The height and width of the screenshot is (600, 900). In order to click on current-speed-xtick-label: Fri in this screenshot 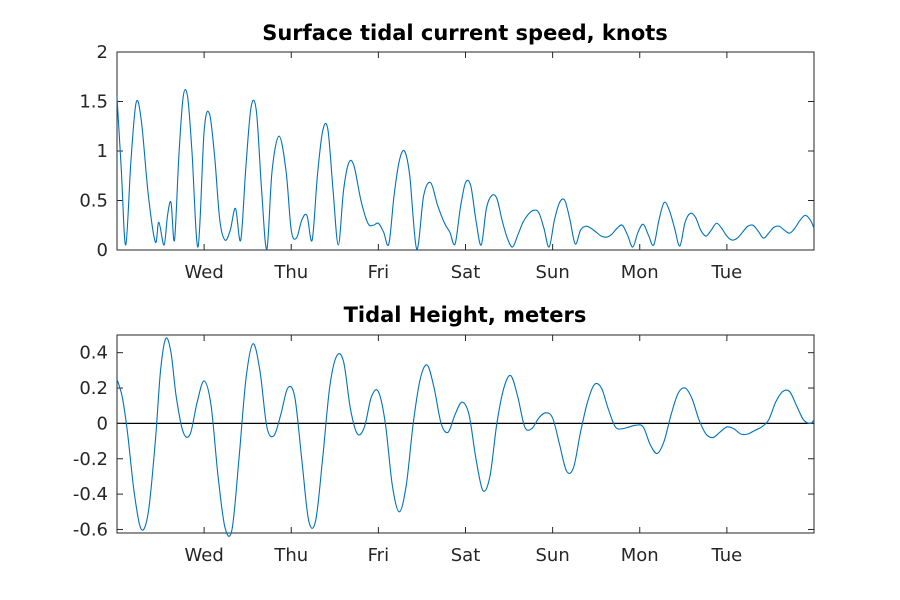, I will do `click(378, 272)`.